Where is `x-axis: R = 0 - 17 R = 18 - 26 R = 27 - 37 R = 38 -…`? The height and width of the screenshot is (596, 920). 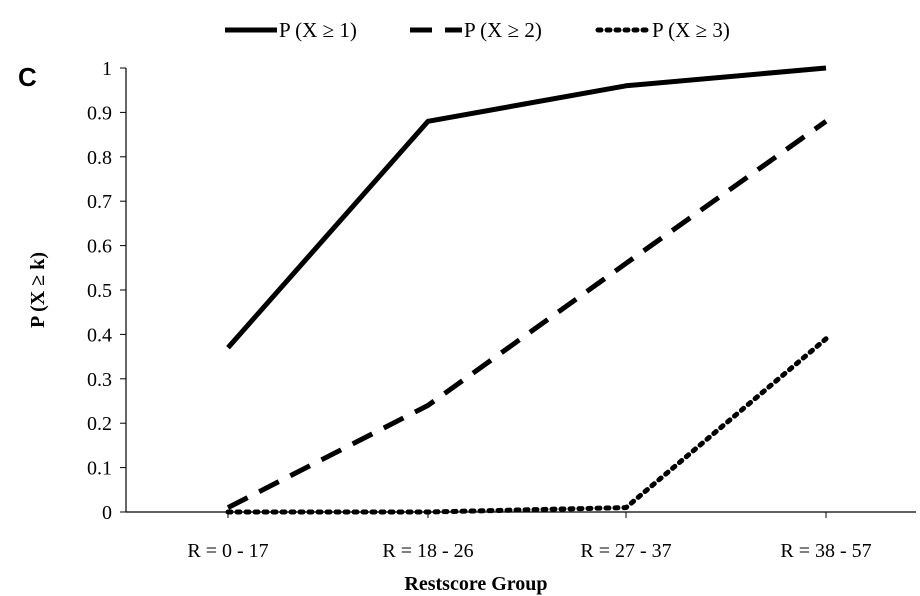 x-axis: R = 0 - 17 R = 18 - 26 R = 27 - 37 R = 38 -… is located at coordinates (521, 536).